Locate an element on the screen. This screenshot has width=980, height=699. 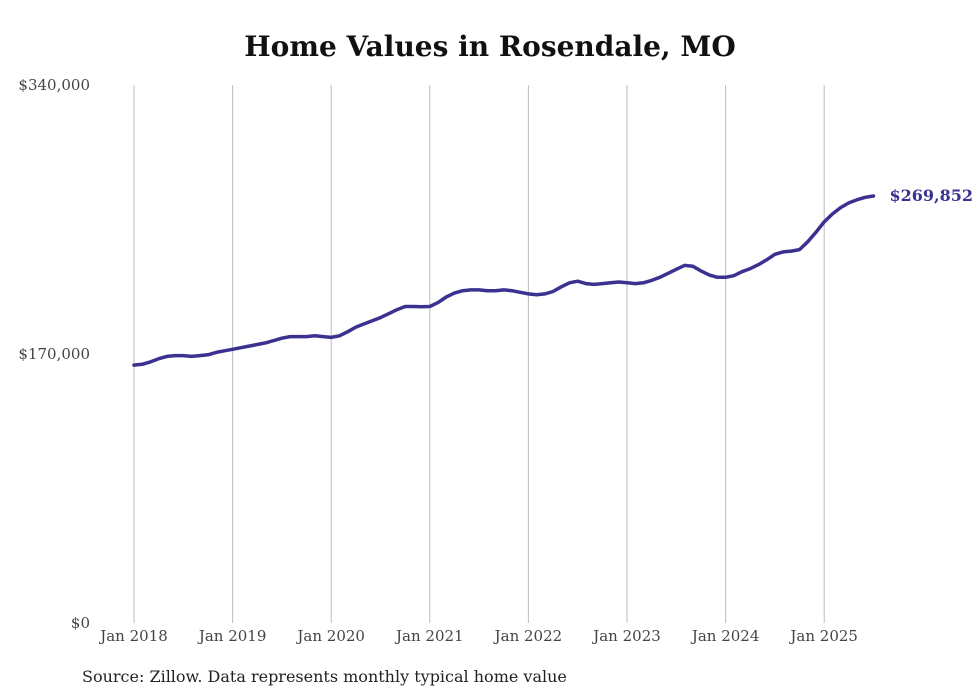
x-tick-label: Jan 2021 is located at coordinates (429, 636).